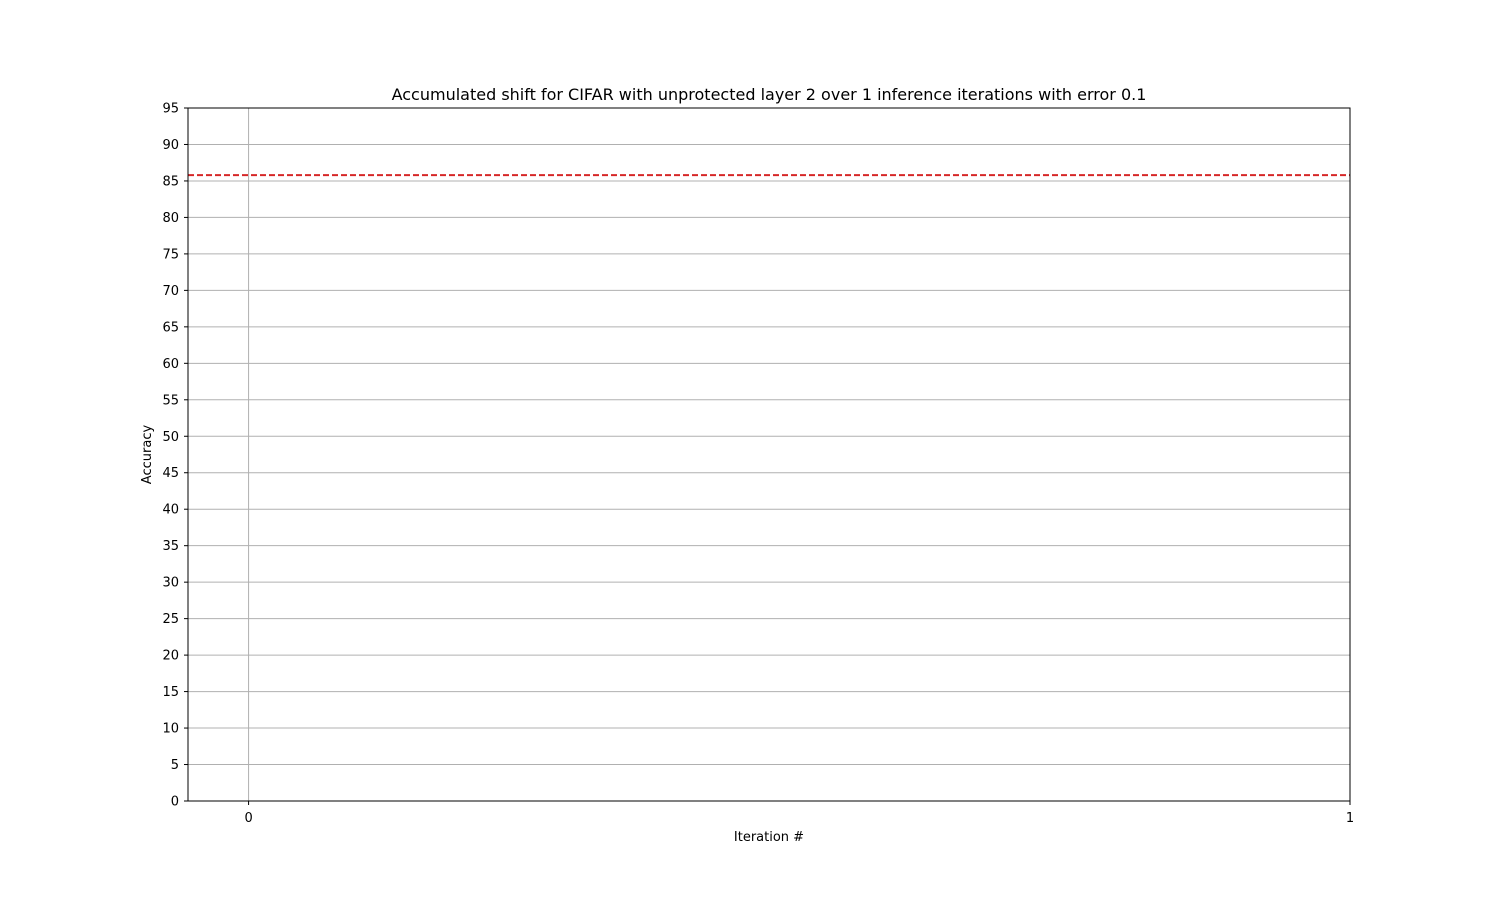 The height and width of the screenshot is (900, 1500). Describe the element at coordinates (170, 583) in the screenshot. I see `y-tick-label: 30` at that location.